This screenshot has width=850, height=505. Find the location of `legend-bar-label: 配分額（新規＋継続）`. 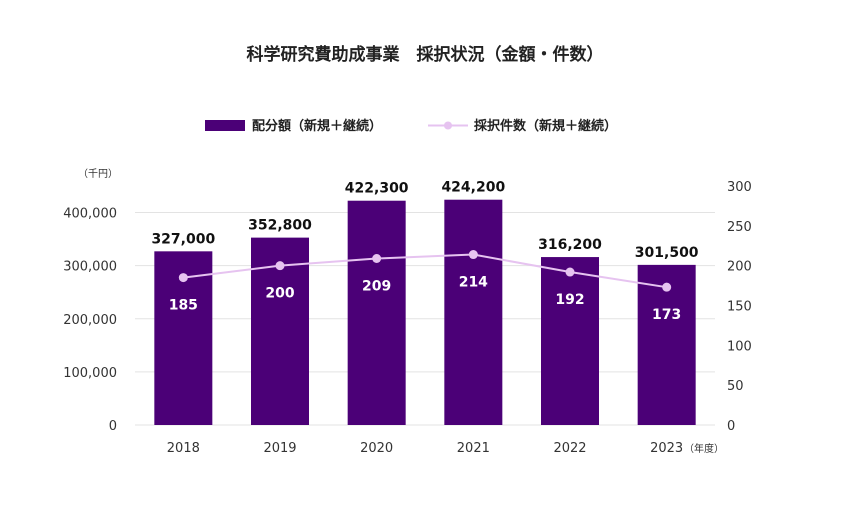

legend-bar-label: 配分額（新規＋継続） is located at coordinates (317, 126).